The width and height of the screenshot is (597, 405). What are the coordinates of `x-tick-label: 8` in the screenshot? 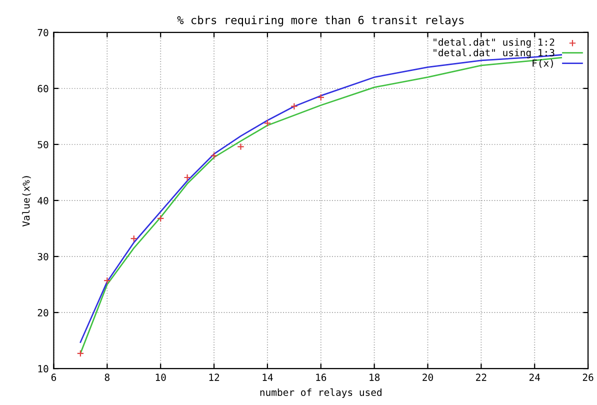 It's located at (107, 377).